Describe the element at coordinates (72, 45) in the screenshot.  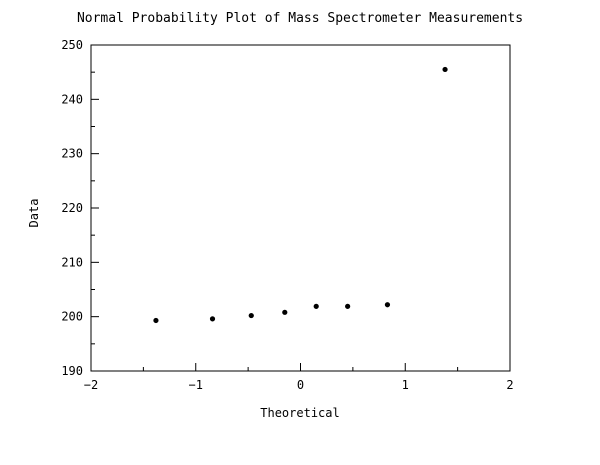
I see `y-tick-label: 250` at that location.